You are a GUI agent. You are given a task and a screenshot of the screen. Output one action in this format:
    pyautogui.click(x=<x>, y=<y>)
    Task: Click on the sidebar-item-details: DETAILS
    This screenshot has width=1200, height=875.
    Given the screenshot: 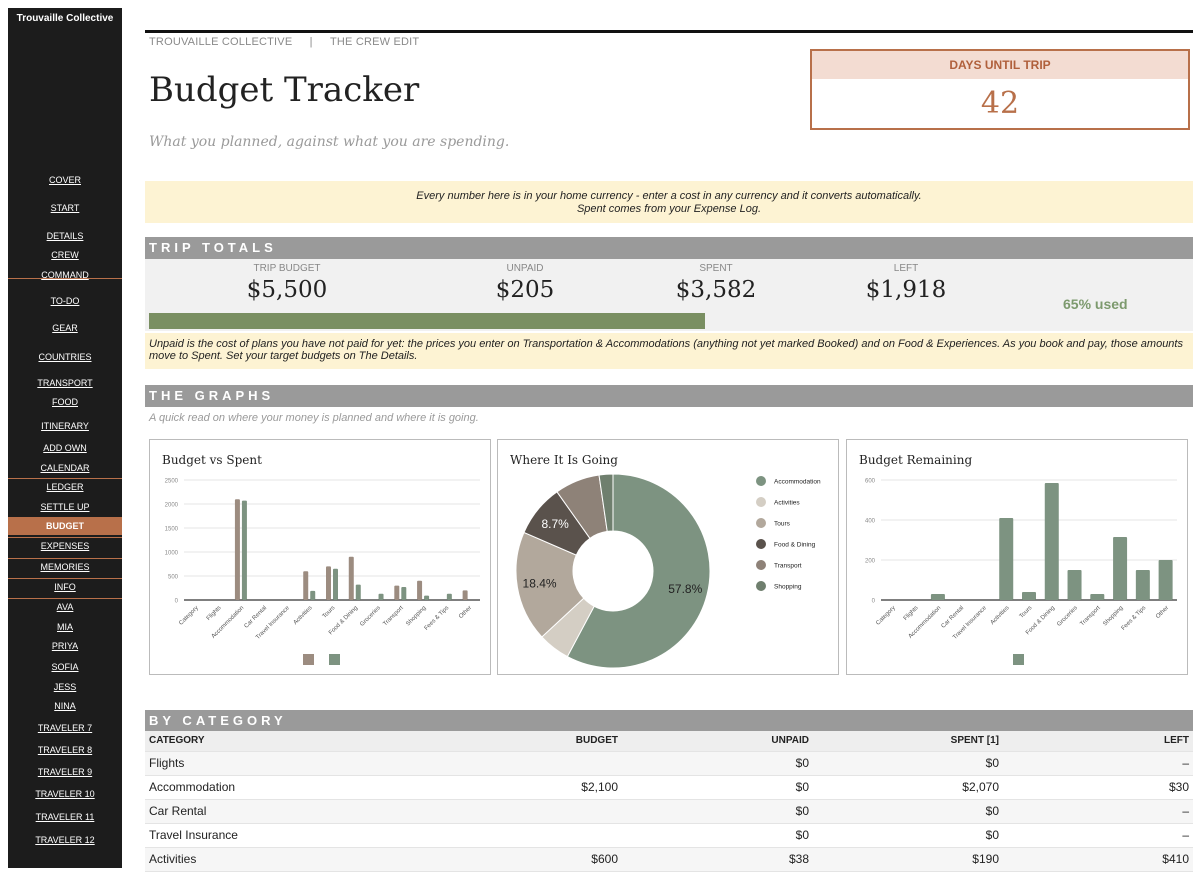 What is the action you would take?
    pyautogui.click(x=65, y=236)
    